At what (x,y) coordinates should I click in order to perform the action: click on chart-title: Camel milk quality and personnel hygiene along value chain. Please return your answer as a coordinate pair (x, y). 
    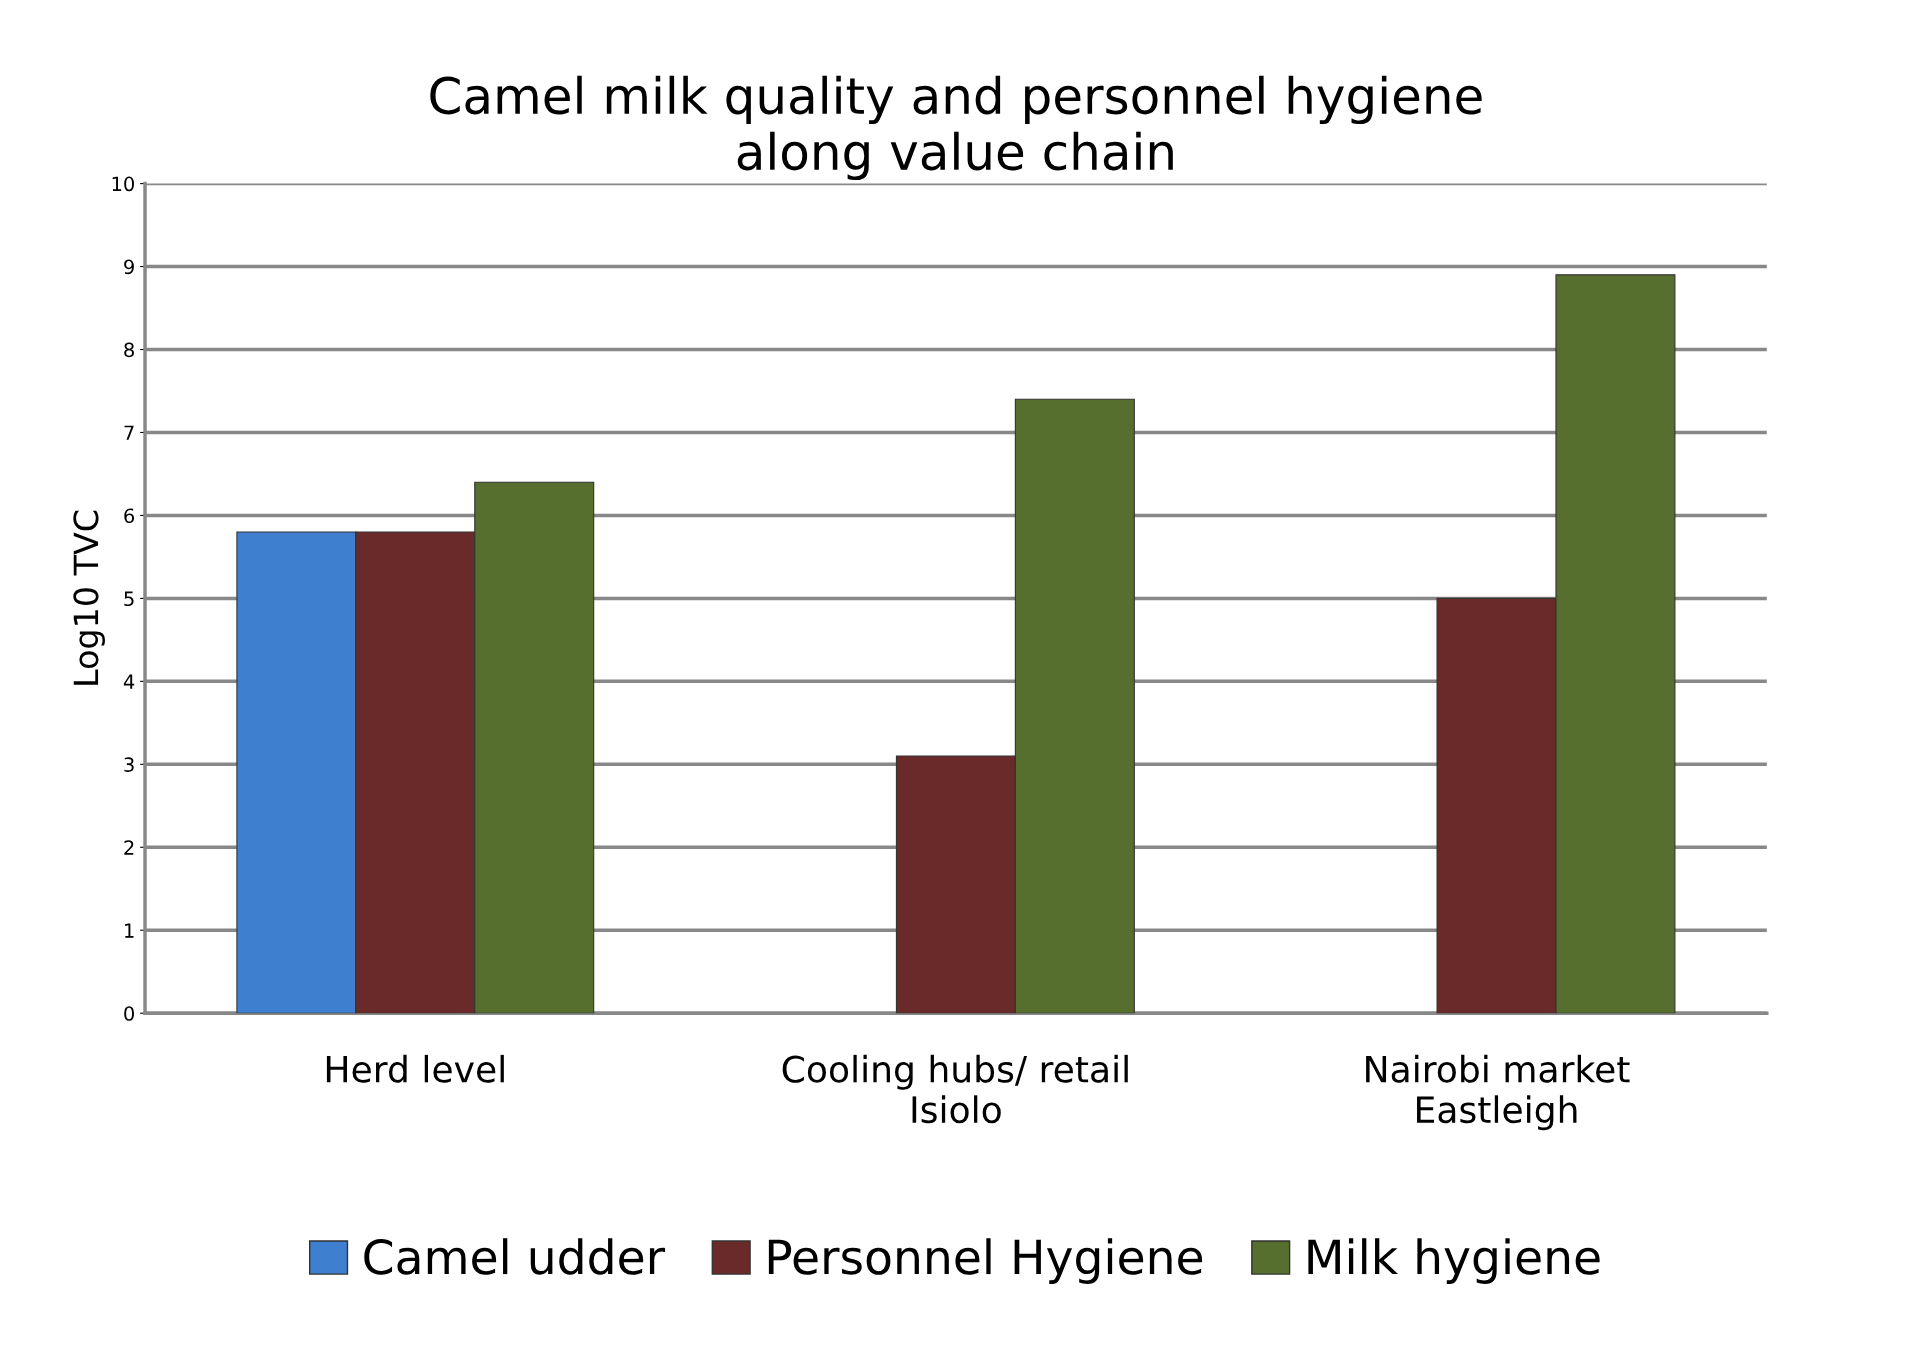
    Looking at the image, I should click on (956, 128).